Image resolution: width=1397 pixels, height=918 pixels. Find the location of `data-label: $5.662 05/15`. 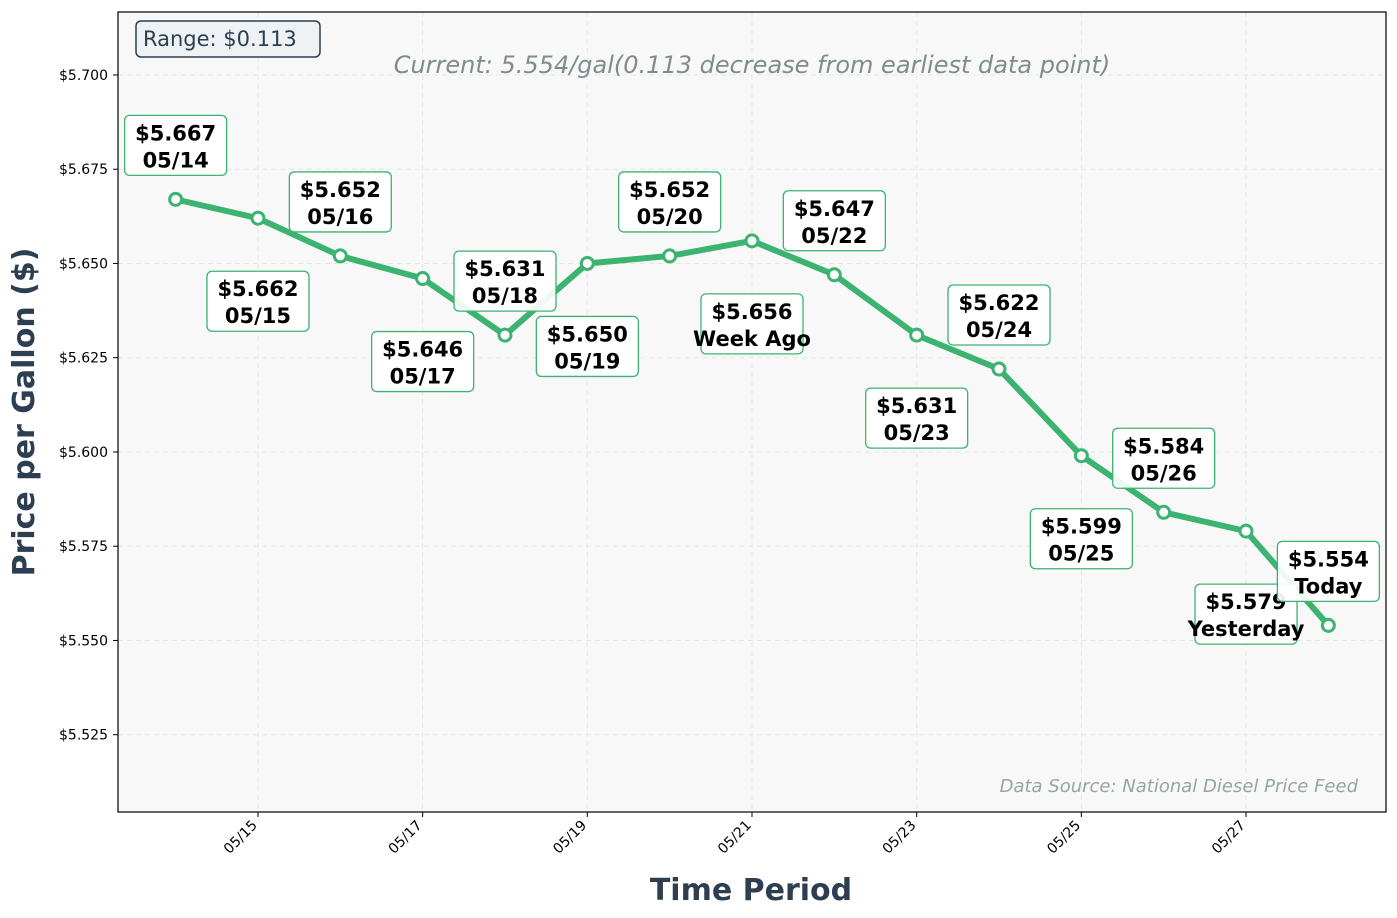

data-label: $5.662 05/15 is located at coordinates (258, 301).